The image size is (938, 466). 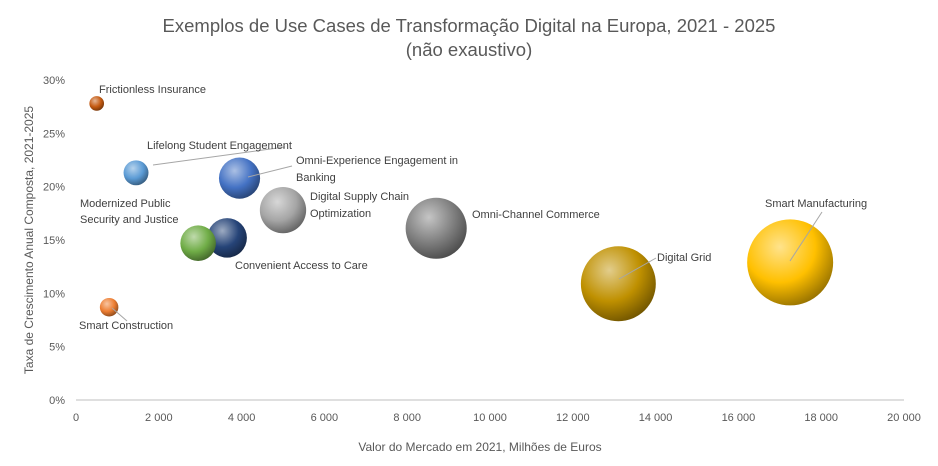 I want to click on y-tick-label: 25%, so click(x=54, y=134).